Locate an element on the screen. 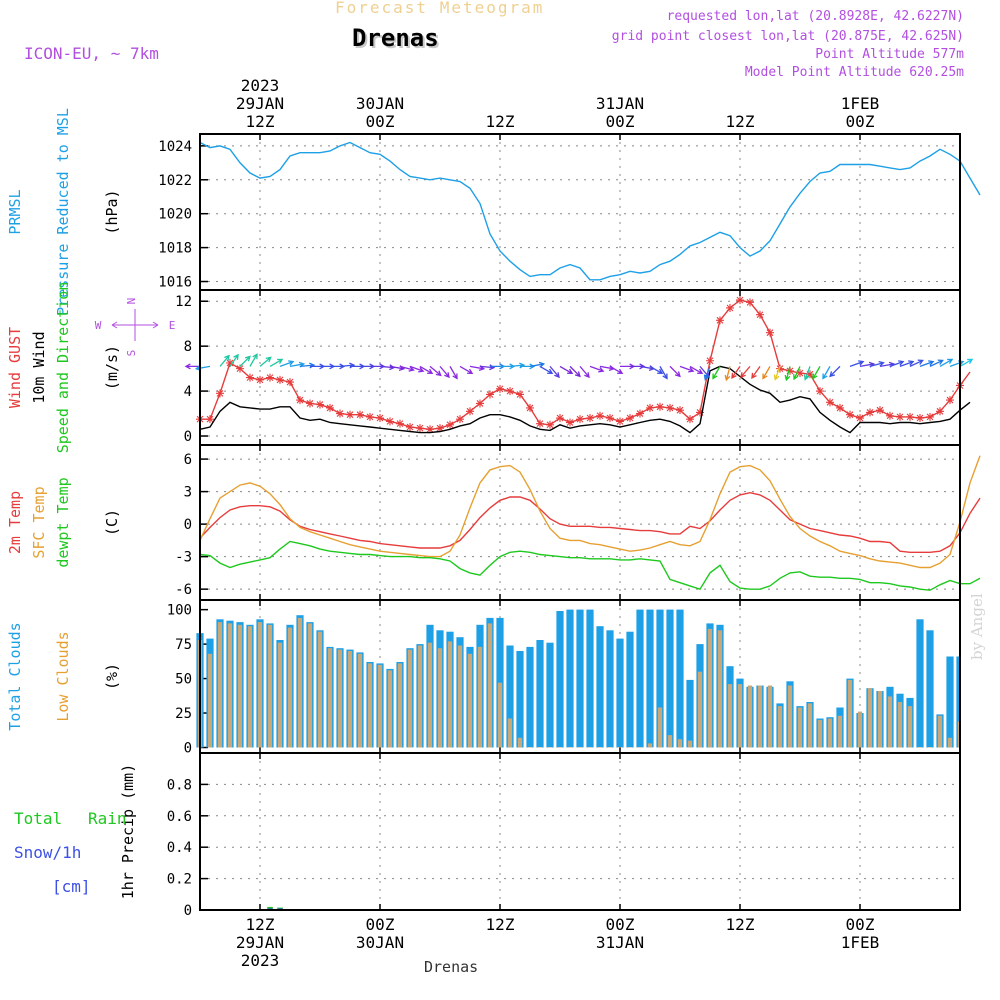  compass-west-label: W is located at coordinates (98, 325).